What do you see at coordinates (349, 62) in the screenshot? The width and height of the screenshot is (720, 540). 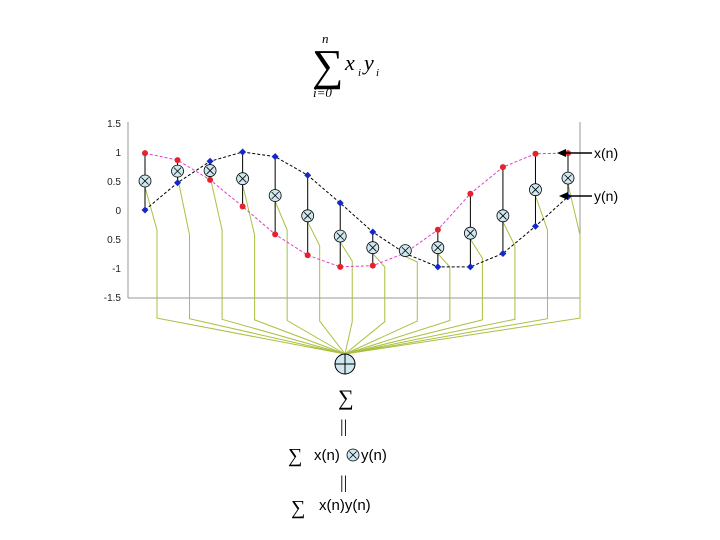 I see `formula-x: x` at bounding box center [349, 62].